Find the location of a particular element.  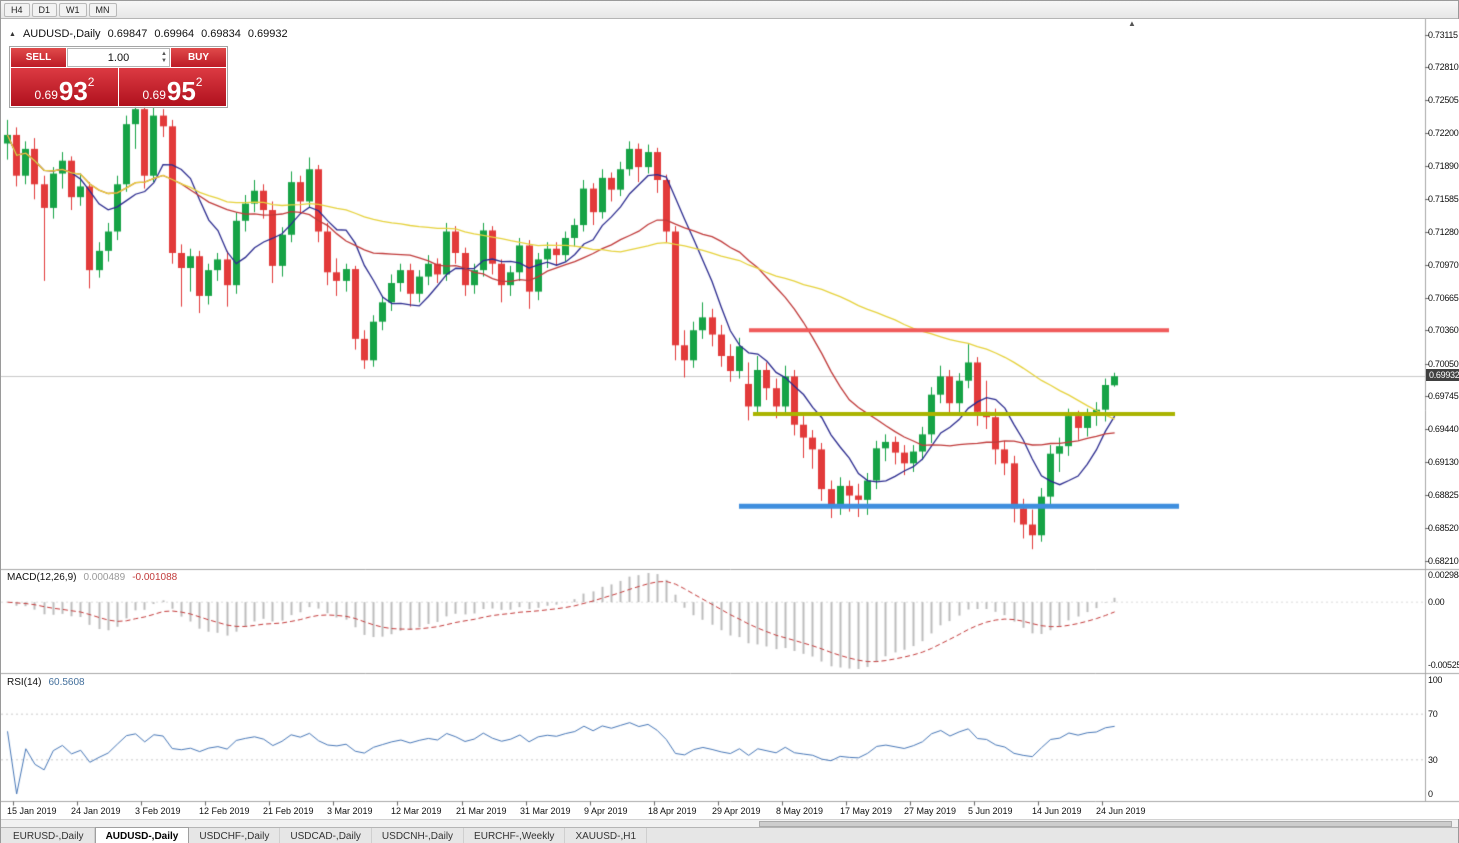

timeframe-button-mn: MN is located at coordinates (102, 9).